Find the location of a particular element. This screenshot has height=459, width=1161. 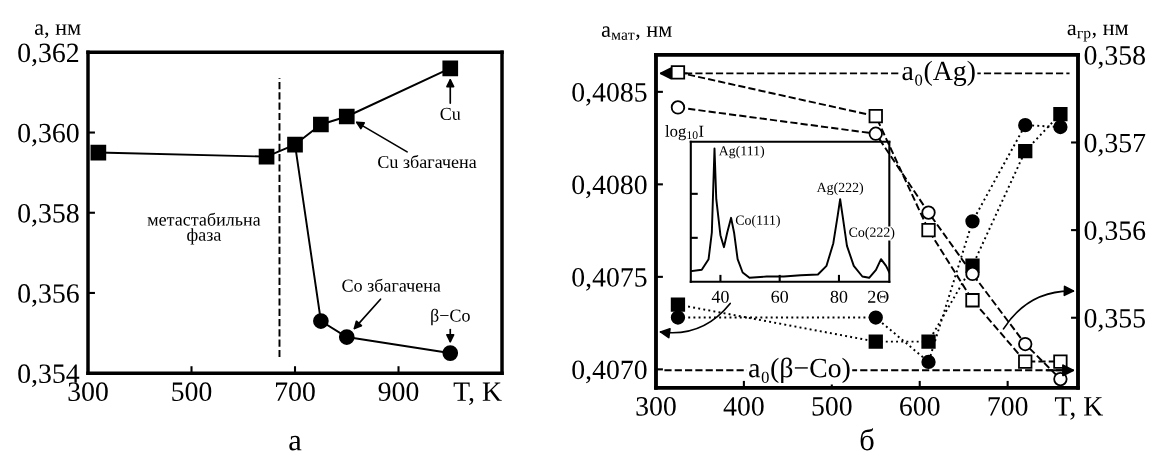

text: а is located at coordinates (295, 443).